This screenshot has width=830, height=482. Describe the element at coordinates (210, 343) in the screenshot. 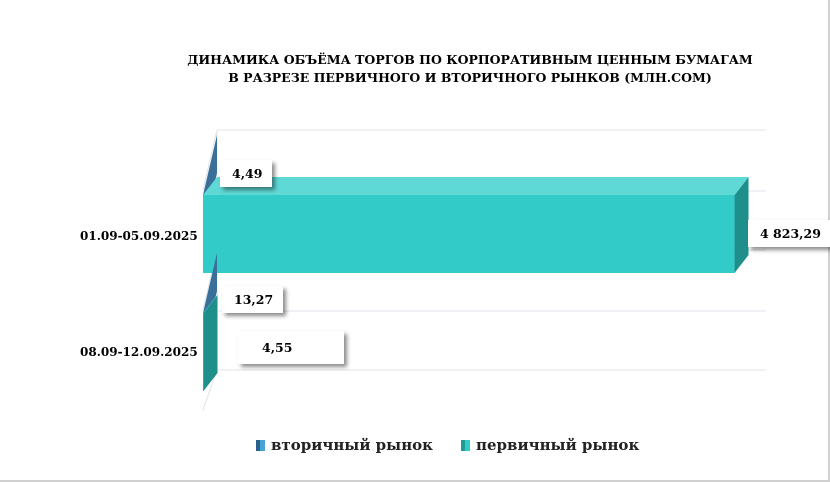

I see `bar-primary-2-side` at that location.